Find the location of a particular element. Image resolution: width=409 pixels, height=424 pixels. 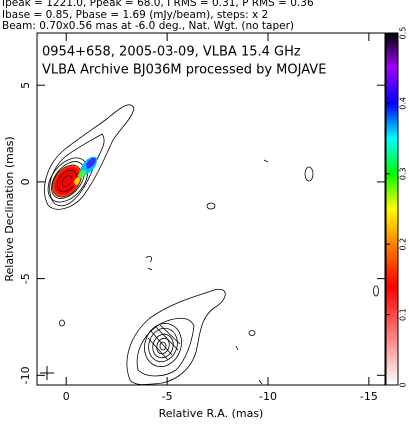

y-tick-label: 5 is located at coordinates (25, 85).